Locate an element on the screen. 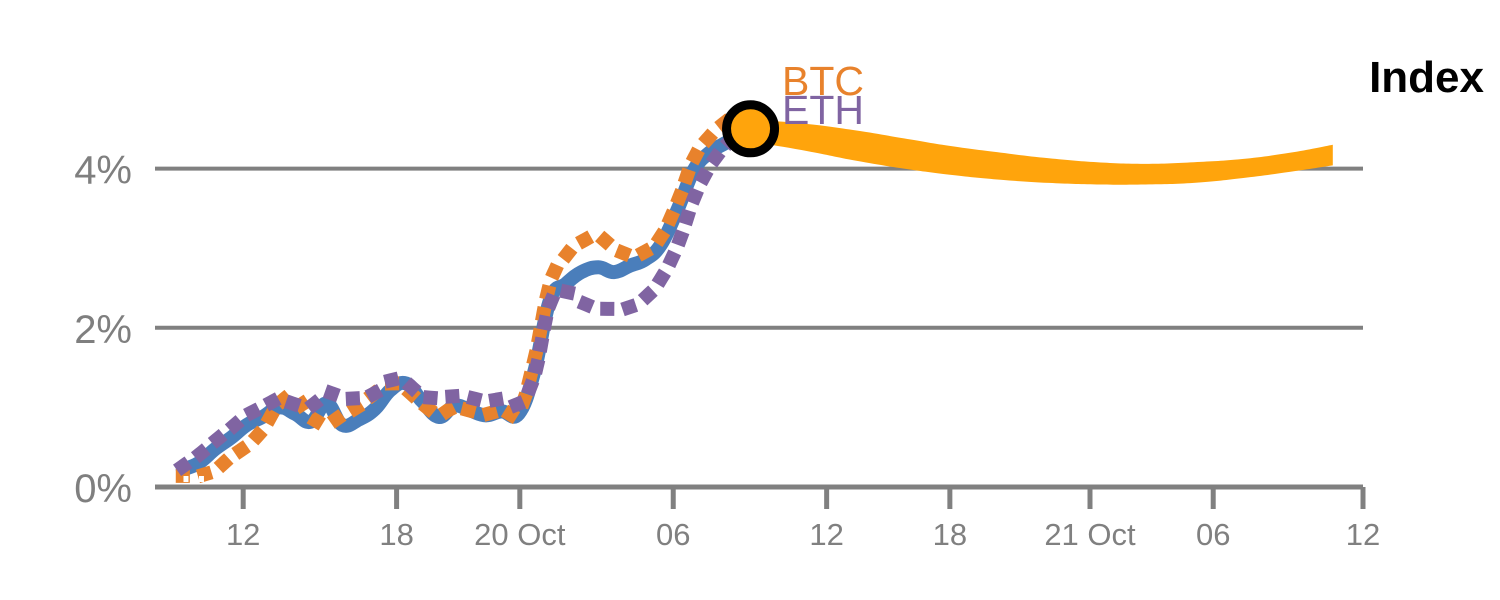 This screenshot has width=1500, height=600. x-tick-label-8: 12 is located at coordinates (1363, 534).